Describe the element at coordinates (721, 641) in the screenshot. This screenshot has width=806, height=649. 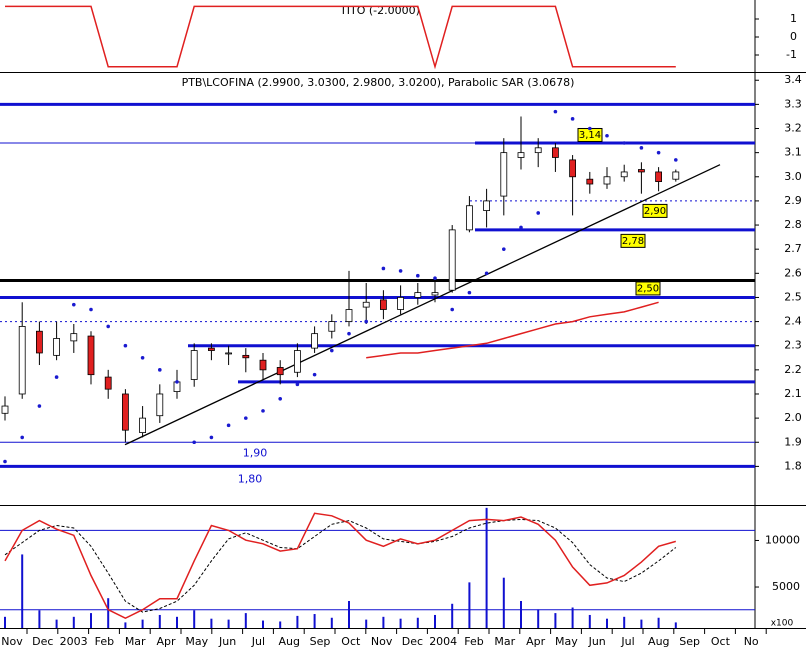
I see `x-tick-label: Oct` at that location.